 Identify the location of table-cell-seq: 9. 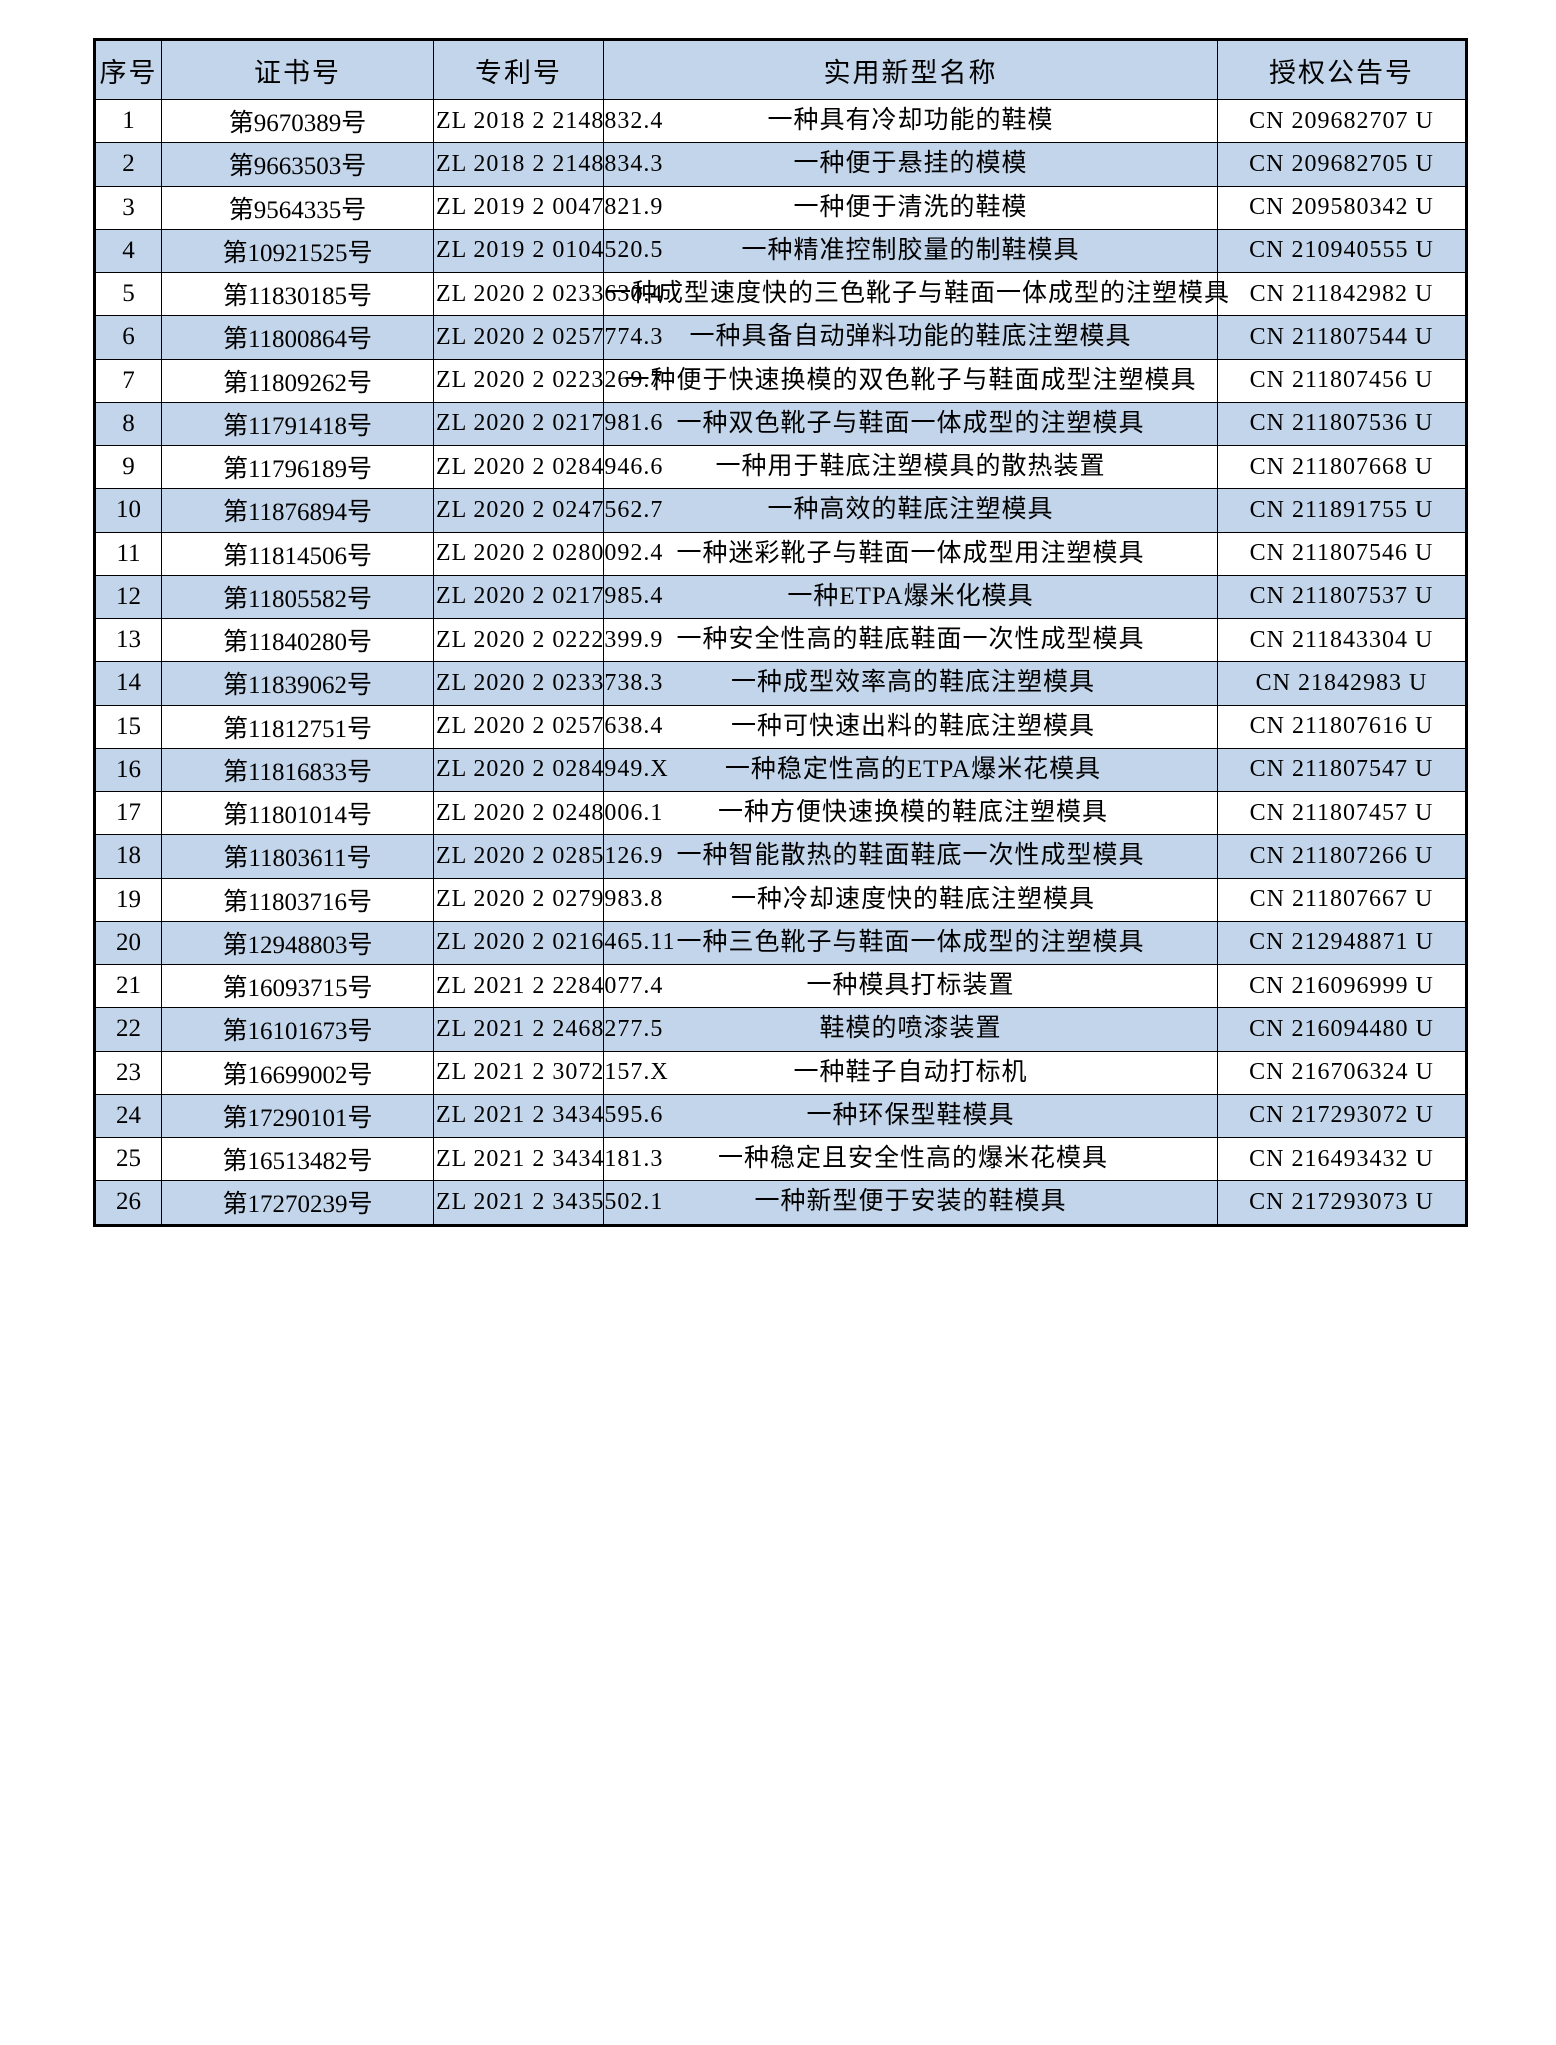
(128, 467).